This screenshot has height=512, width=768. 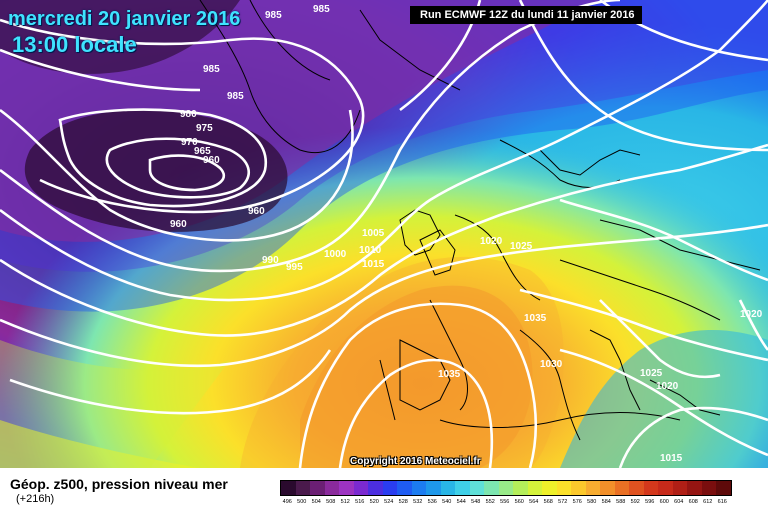 I want to click on color-scale-tick: 548, so click(x=476, y=502).